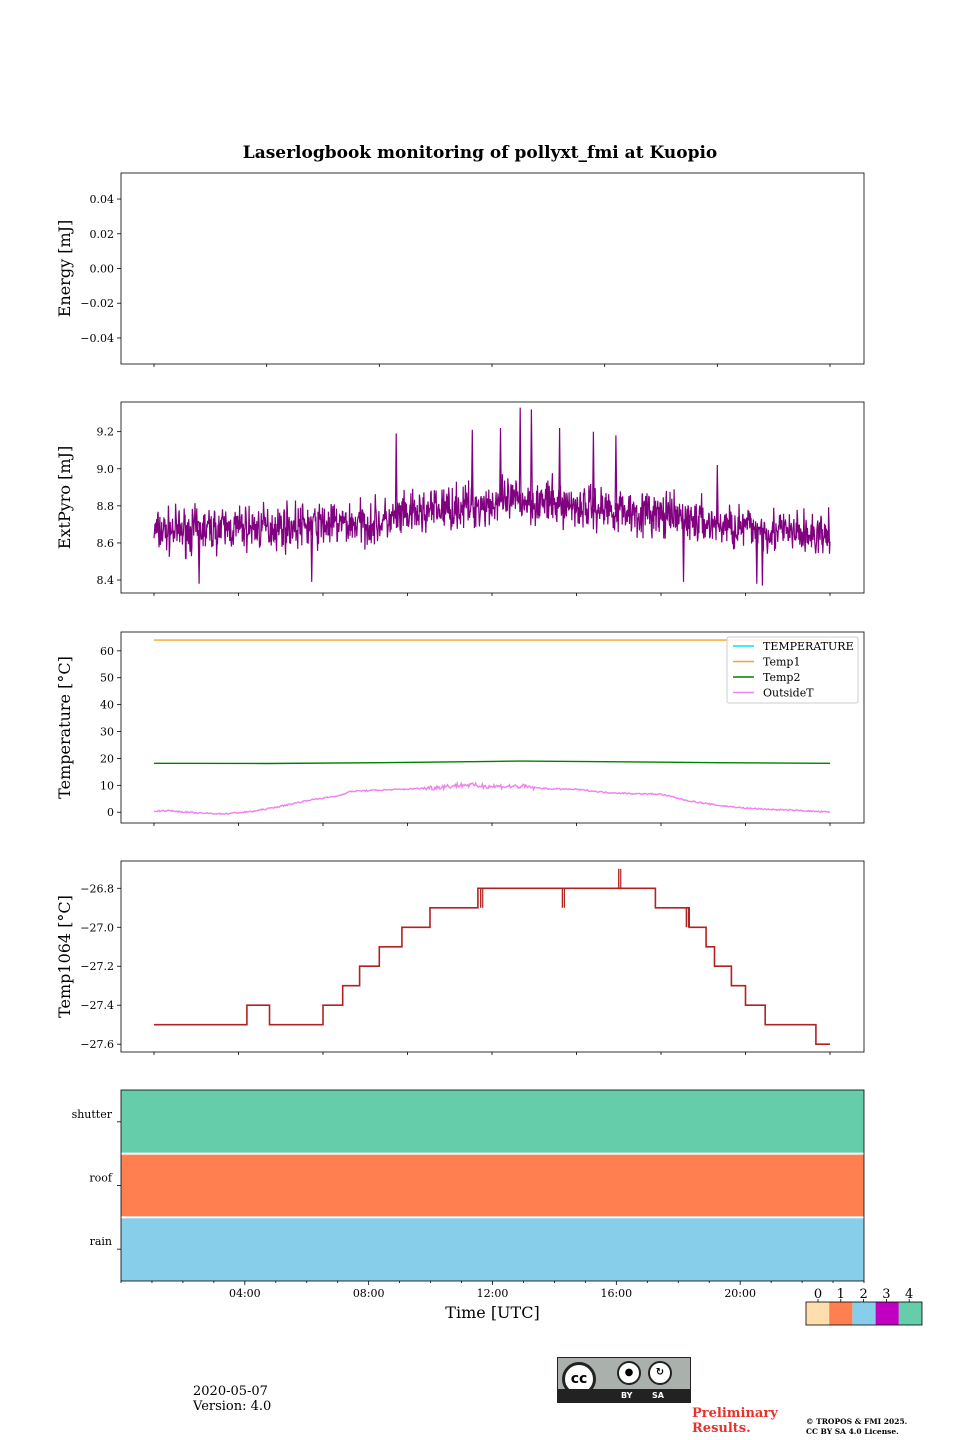 This screenshot has height=1440, width=960. What do you see at coordinates (97, 888) in the screenshot?
I see `temp1064-ytick-label: −26.8` at bounding box center [97, 888].